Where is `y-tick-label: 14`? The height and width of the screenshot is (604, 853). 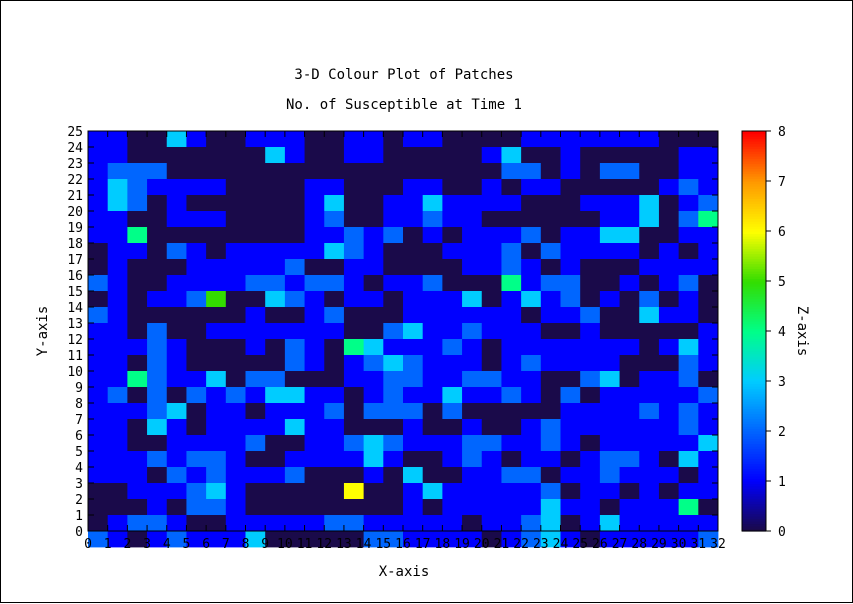
y-tick-label: 14 is located at coordinates (75, 308).